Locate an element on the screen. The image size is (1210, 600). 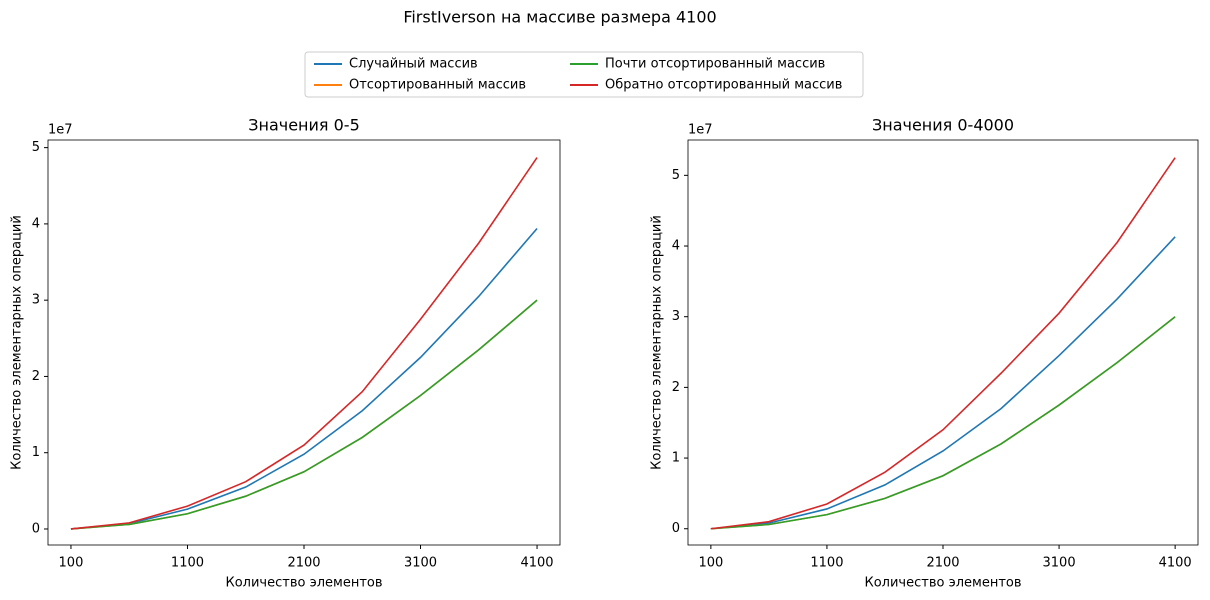
axes-title: Значения 0-4000 is located at coordinates (943, 125).